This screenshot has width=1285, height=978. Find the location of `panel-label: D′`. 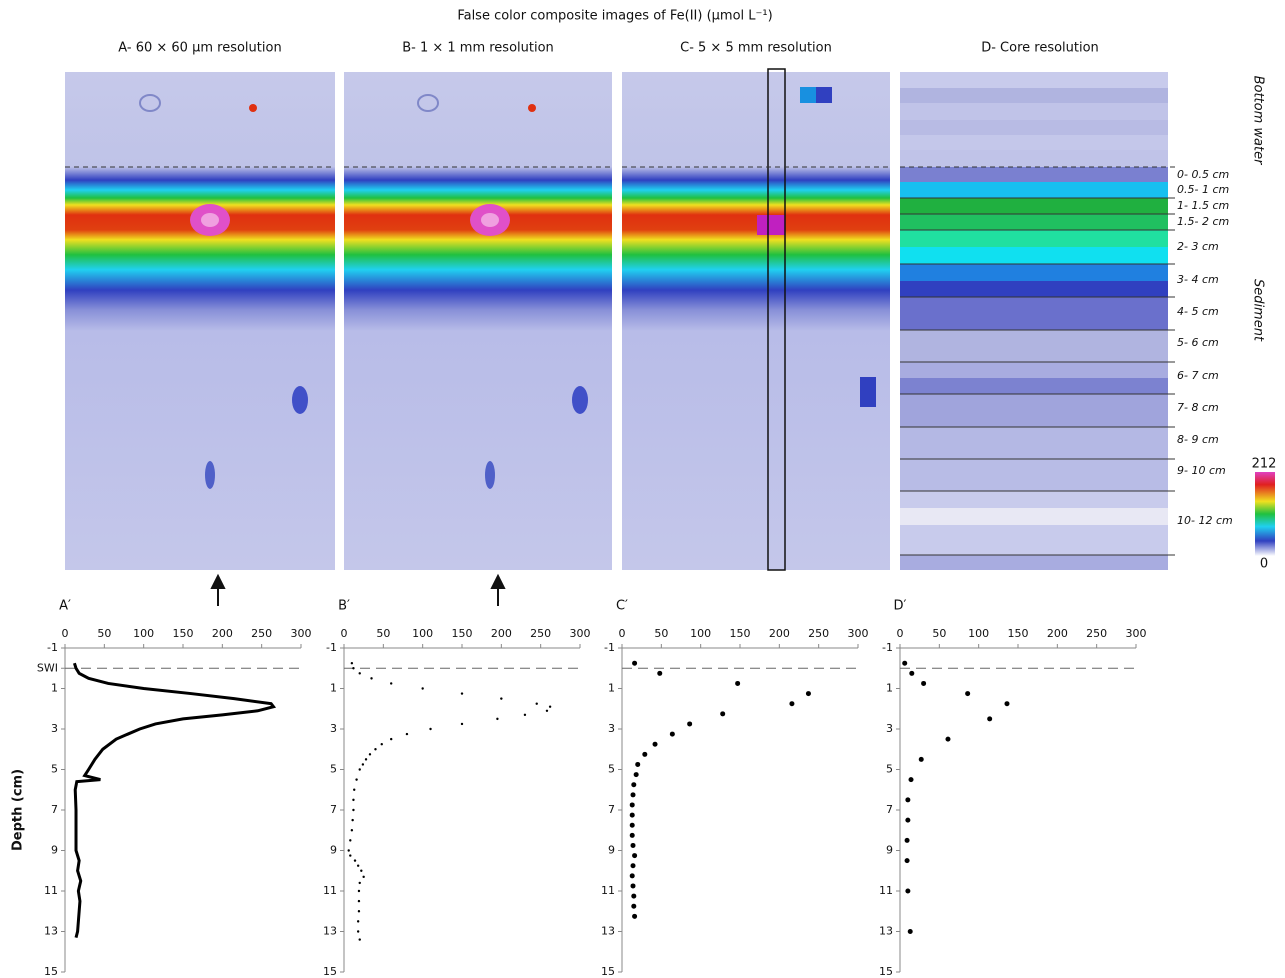

panel-label: D′ is located at coordinates (900, 606).